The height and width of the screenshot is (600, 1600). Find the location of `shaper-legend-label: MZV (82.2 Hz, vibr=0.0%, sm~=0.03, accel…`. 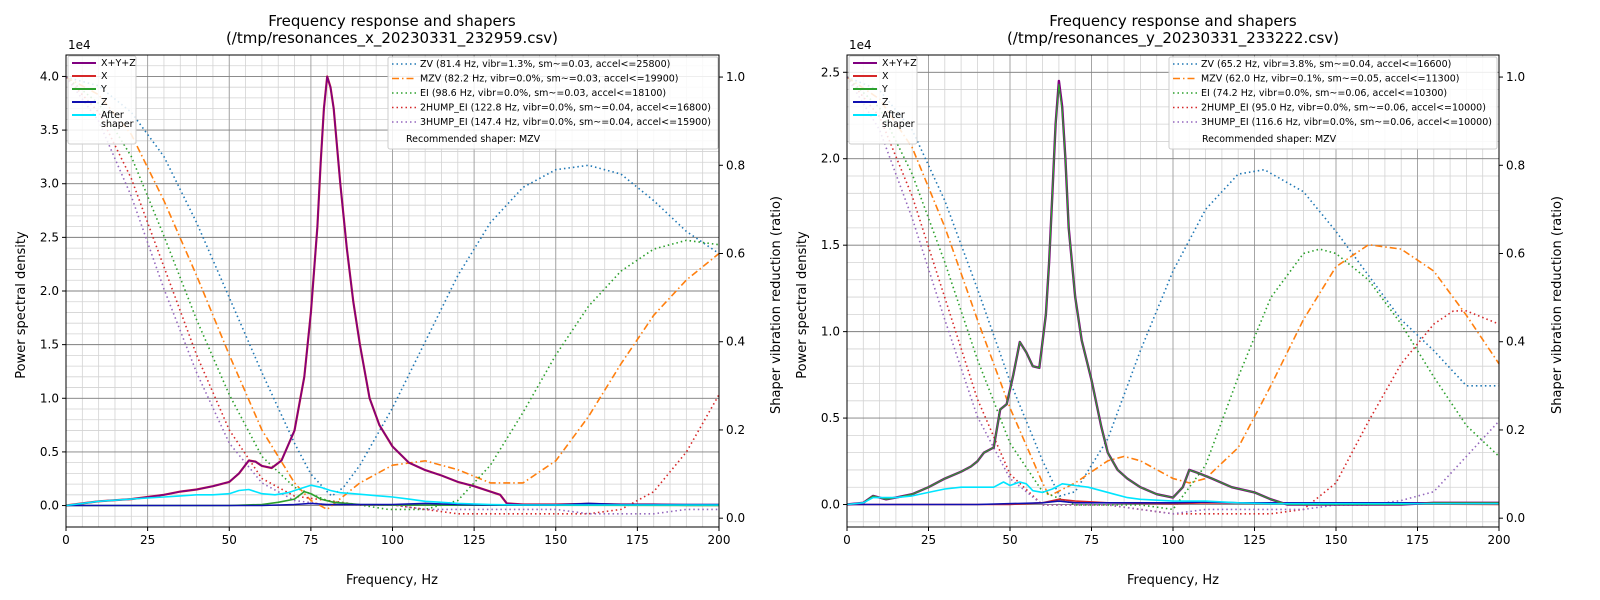

shaper-legend-label: MZV (82.2 Hz, vibr=0.0%, sm~=0.03, accel… is located at coordinates (549, 79).